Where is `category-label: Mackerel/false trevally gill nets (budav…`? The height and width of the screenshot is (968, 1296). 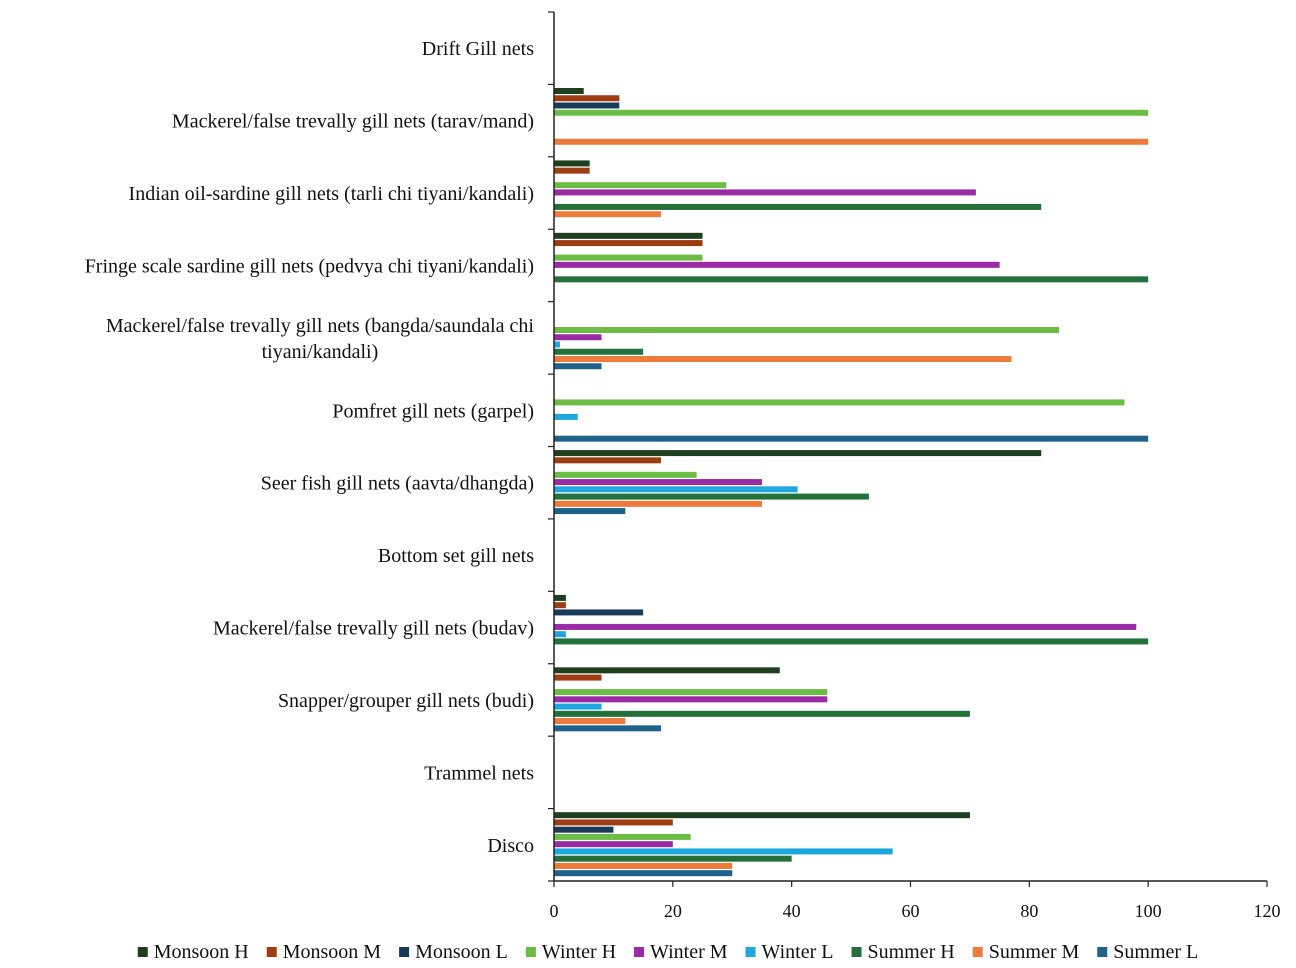 category-label: Mackerel/false trevally gill nets (budav… is located at coordinates (373, 629).